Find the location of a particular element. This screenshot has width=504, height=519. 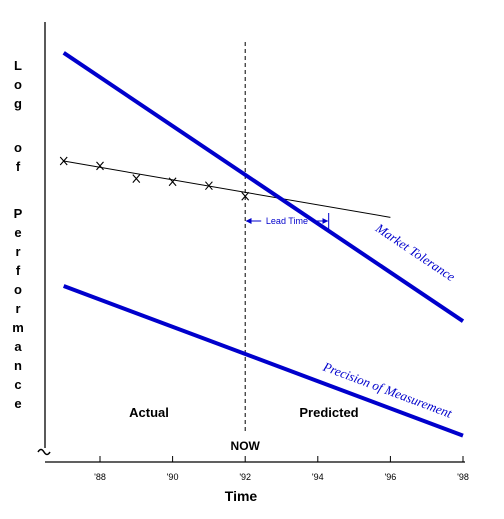

performance-trend-line is located at coordinates (227, 189).